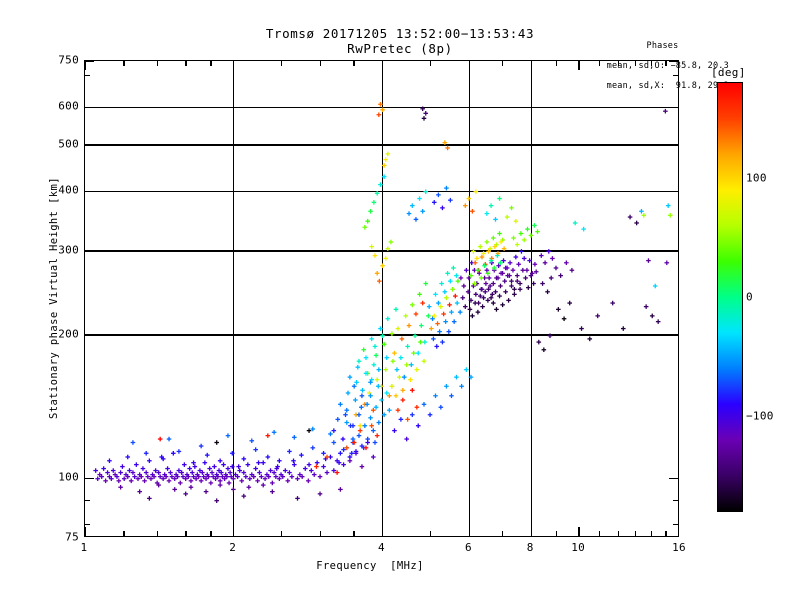 Image resolution: width=800 pixels, height=600 pixels. Describe the element at coordinates (730, 297) in the screenshot. I see `colorbar` at that location.